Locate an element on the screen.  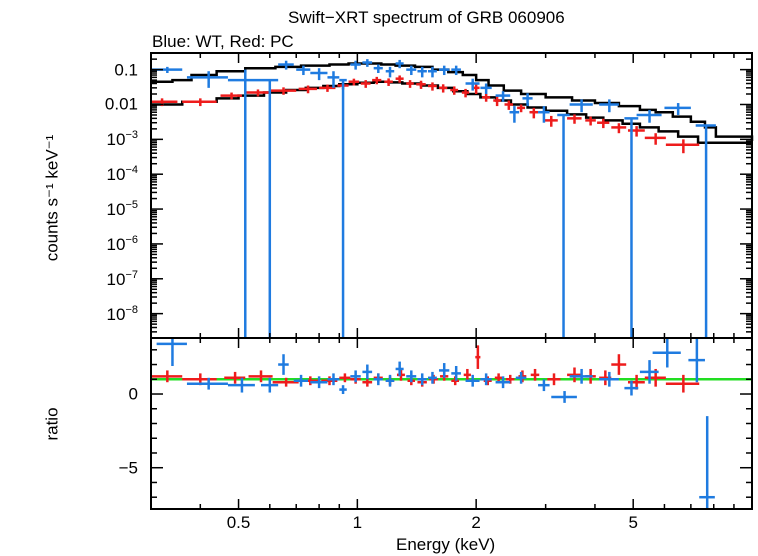
top-y-tick-label: 10⁻⁶ is located at coordinates (122, 244).